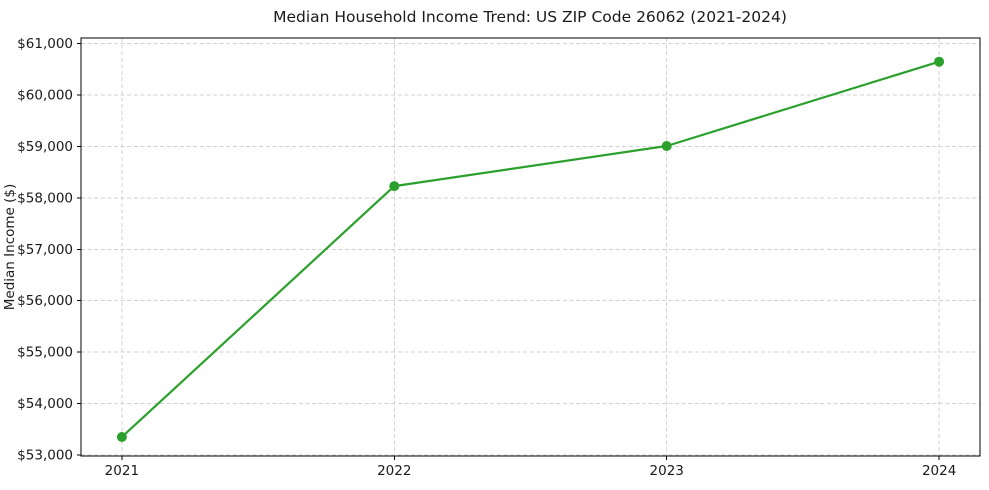 The image size is (989, 490). Describe the element at coordinates (394, 186) in the screenshot. I see `data-point-2022` at that location.